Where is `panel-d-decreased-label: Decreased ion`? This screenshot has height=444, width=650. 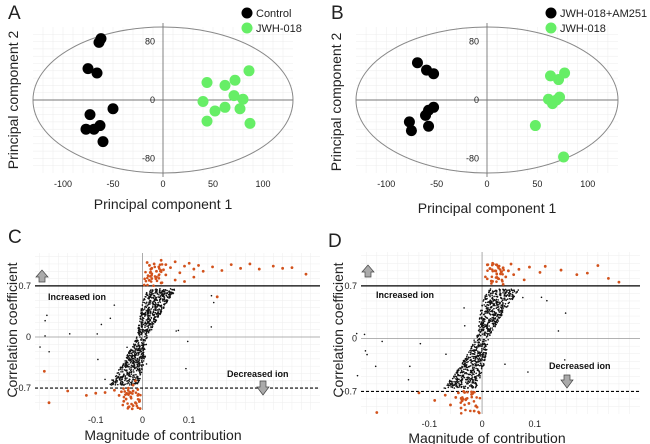 panel-d-decreased-label: Decreased ion is located at coordinates (580, 366).